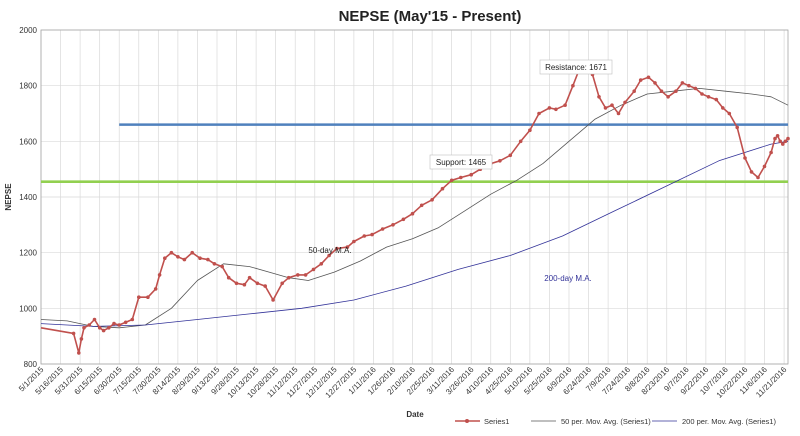  I want to click on annotation-support: Support: 1465, so click(461, 162).